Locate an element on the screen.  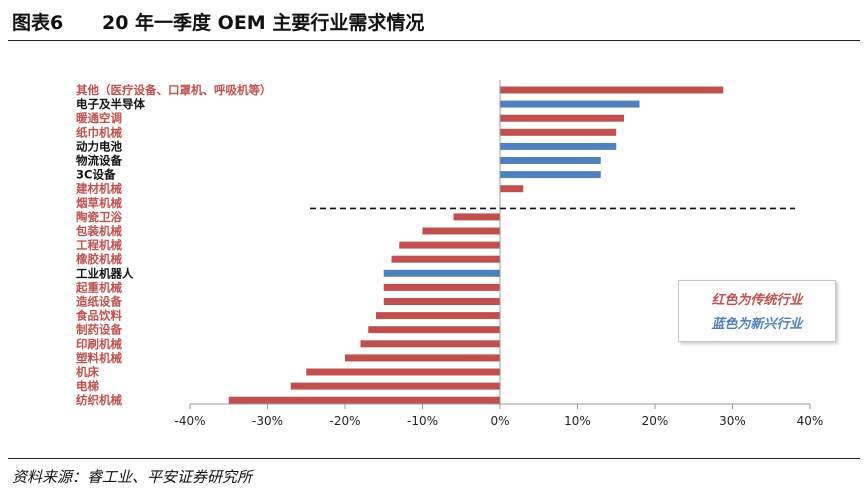
category-label-6: 3C设备 is located at coordinates (96, 175).